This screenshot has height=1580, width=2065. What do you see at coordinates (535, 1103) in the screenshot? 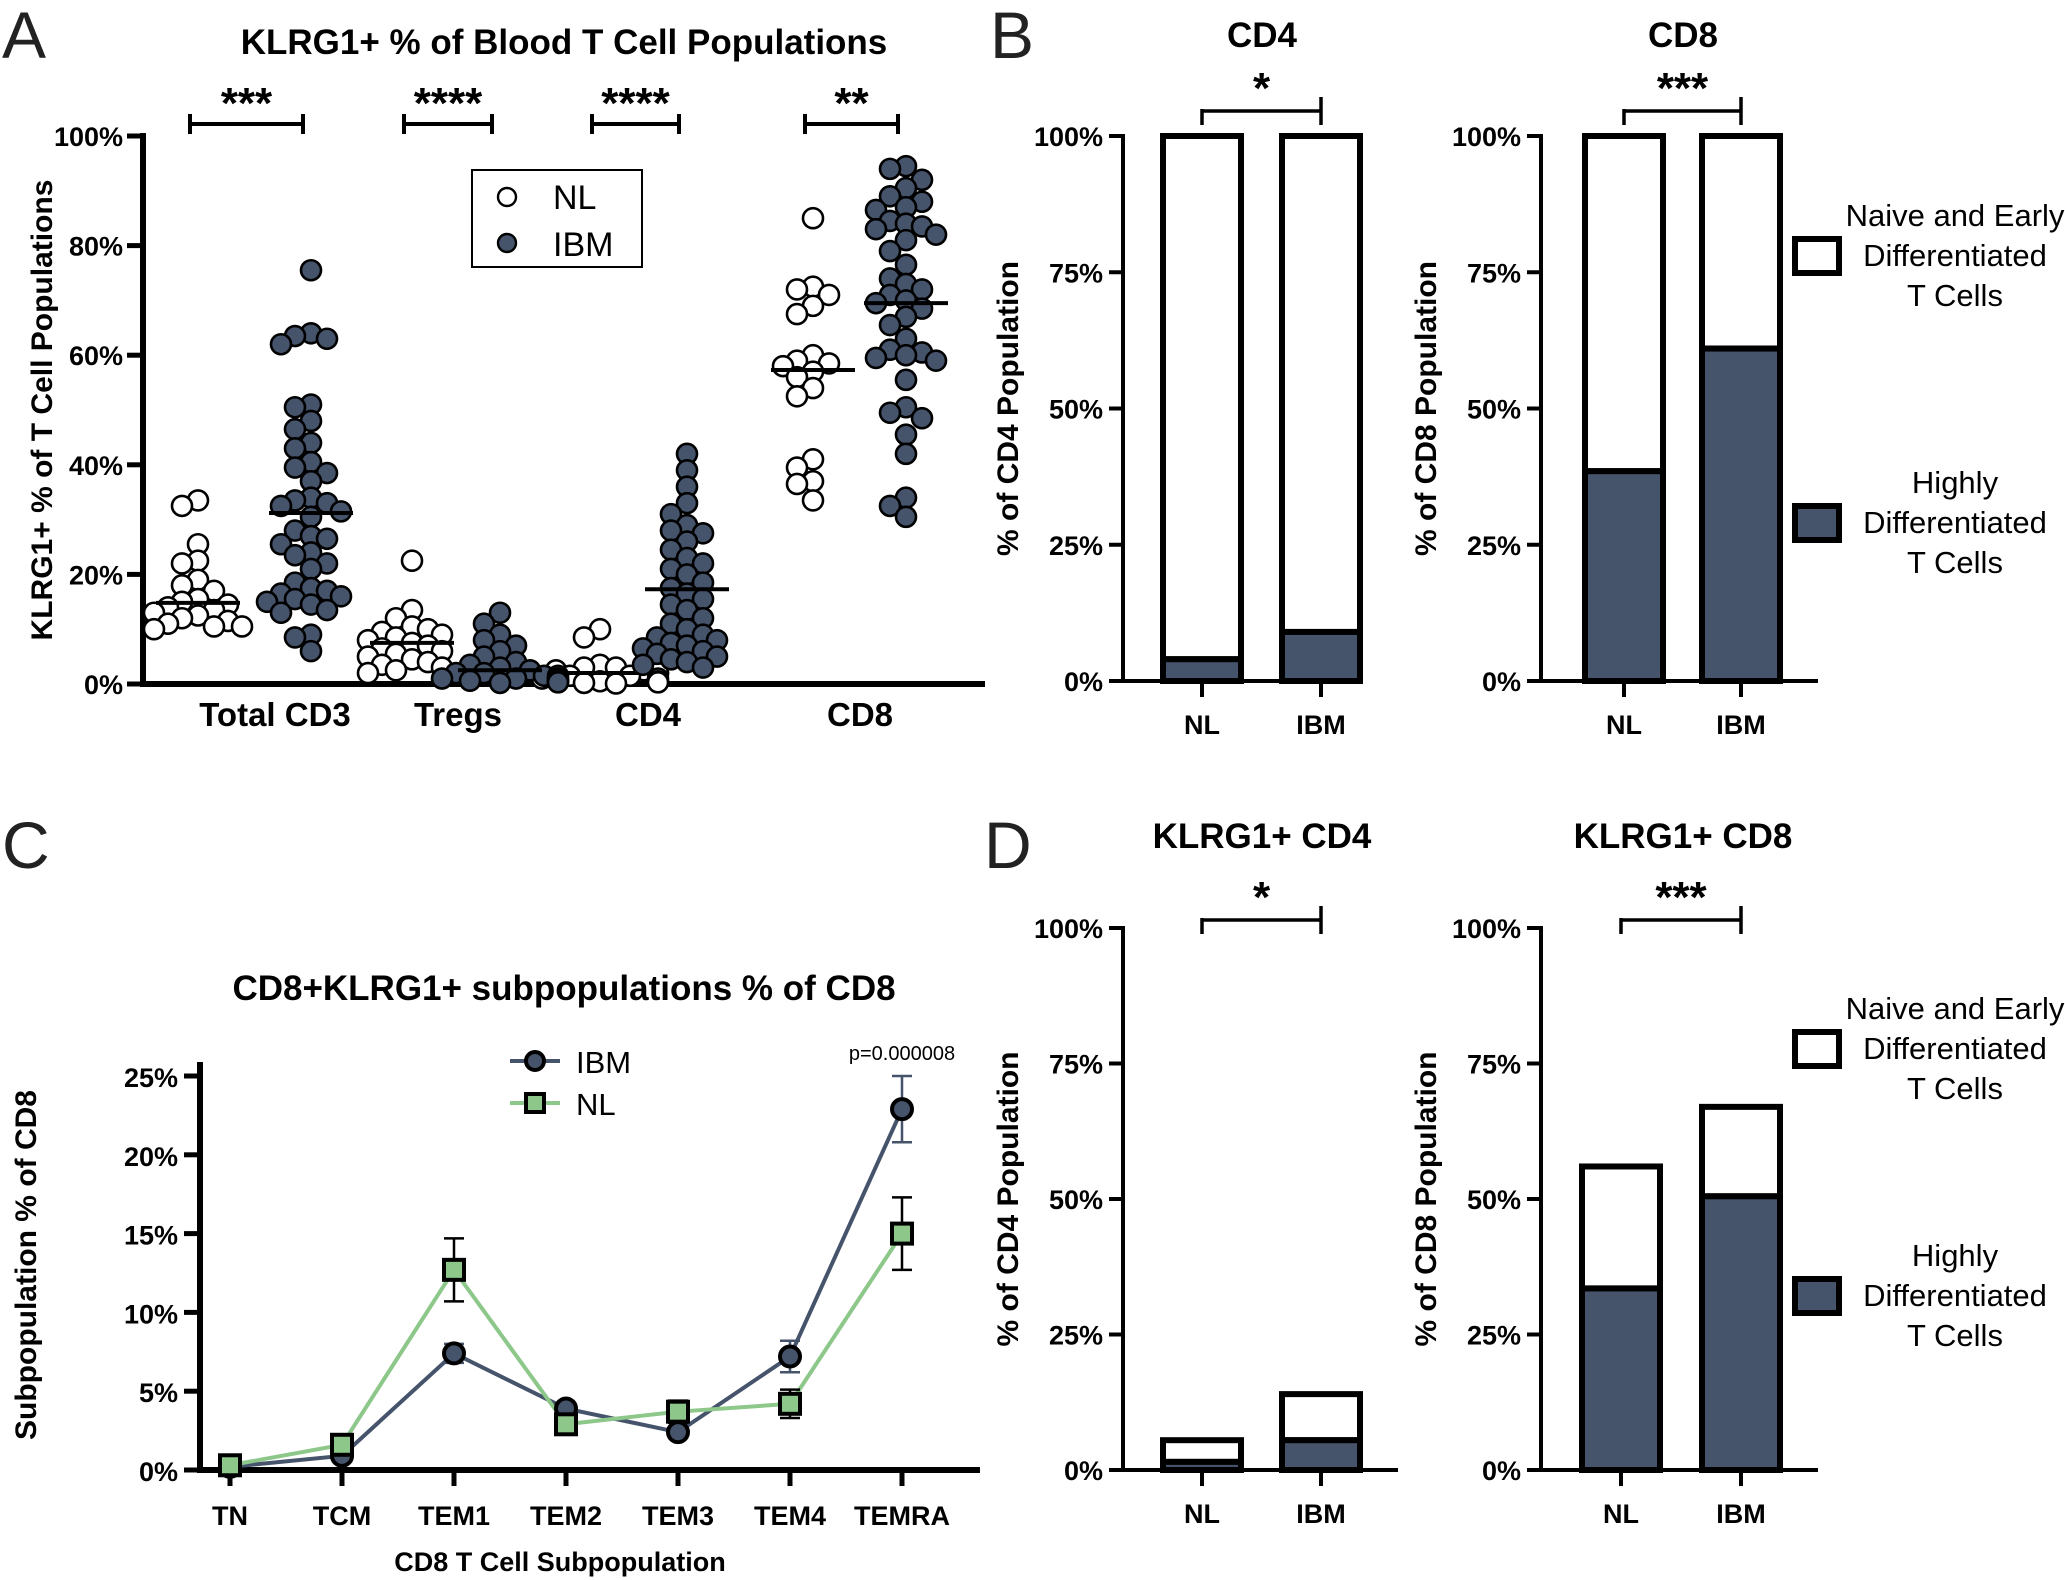
I see `legend-marker-nl` at bounding box center [535, 1103].